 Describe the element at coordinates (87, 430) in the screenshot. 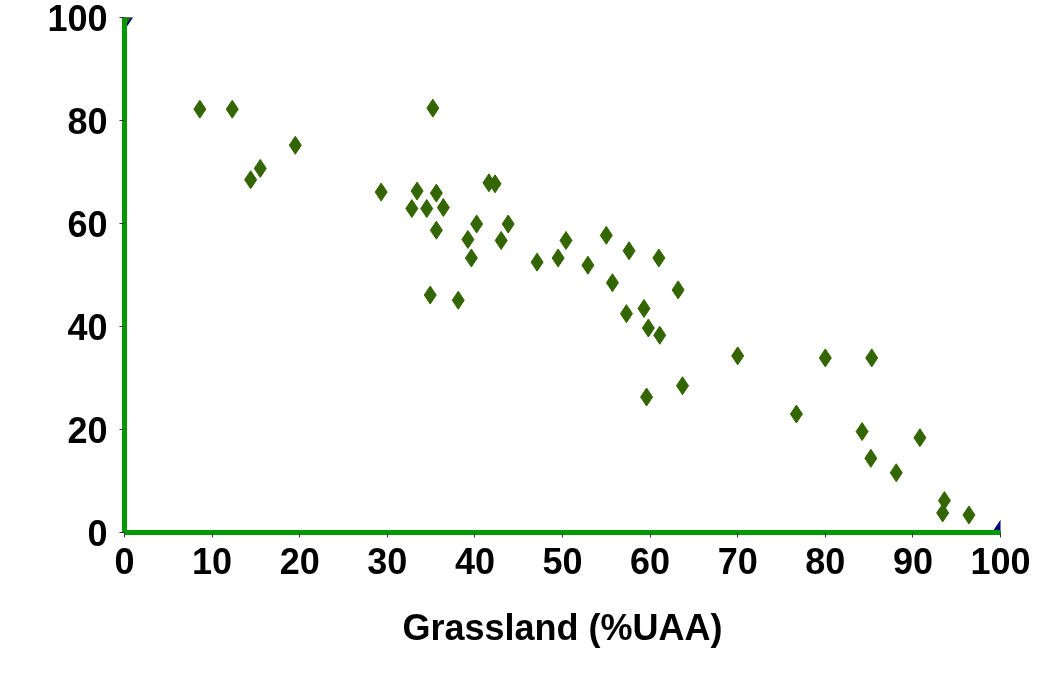

I see `y-tick-label: 20` at that location.